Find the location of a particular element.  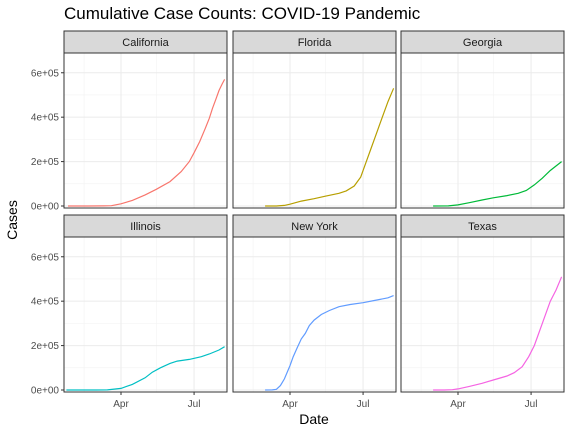

facet-strip-label: California is located at coordinates (145, 43).